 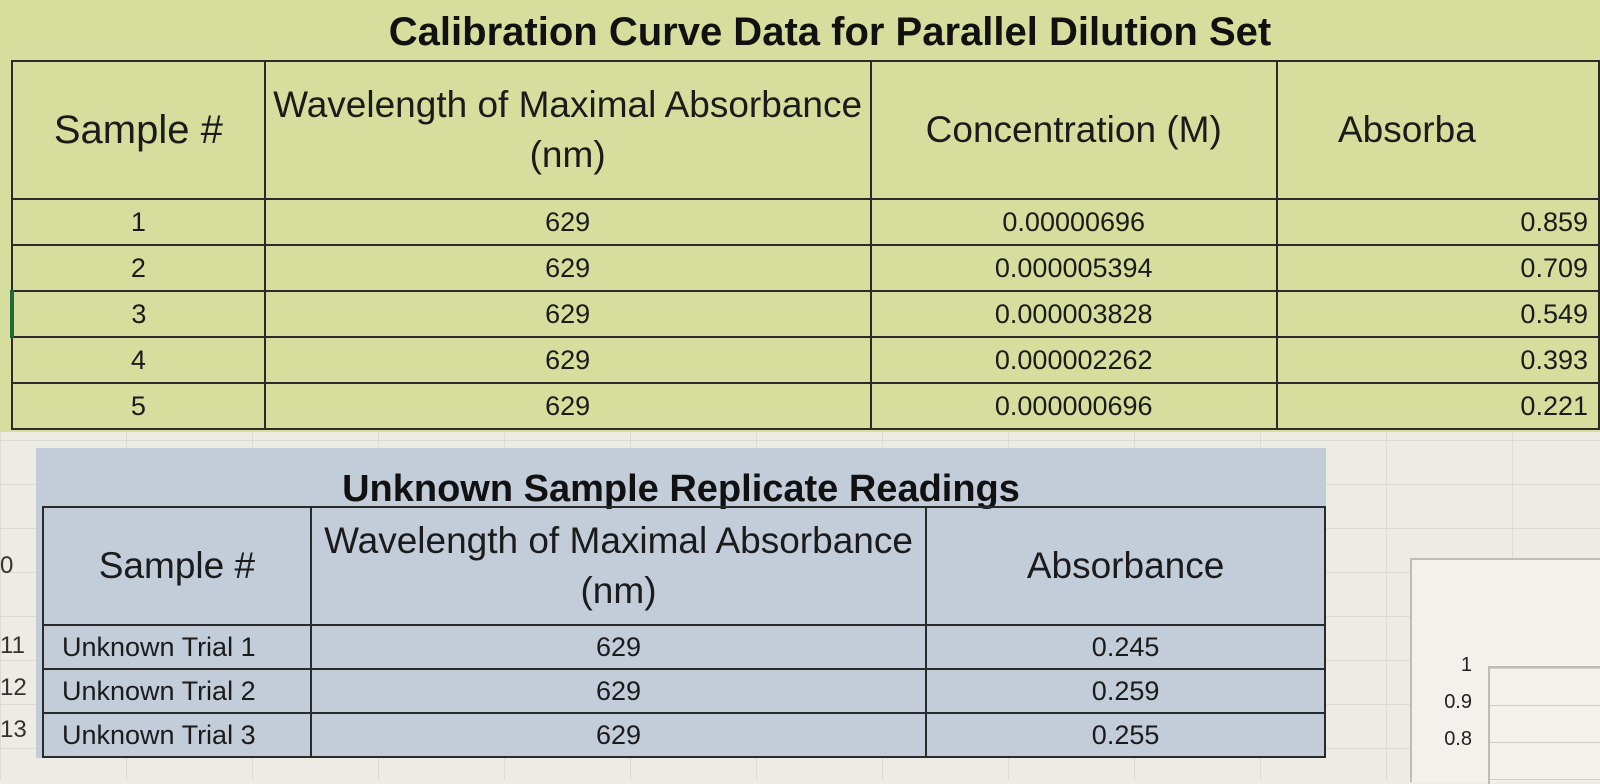 I want to click on embedded-chart-fragment: 1 0.9 0.8, so click(x=1505, y=671).